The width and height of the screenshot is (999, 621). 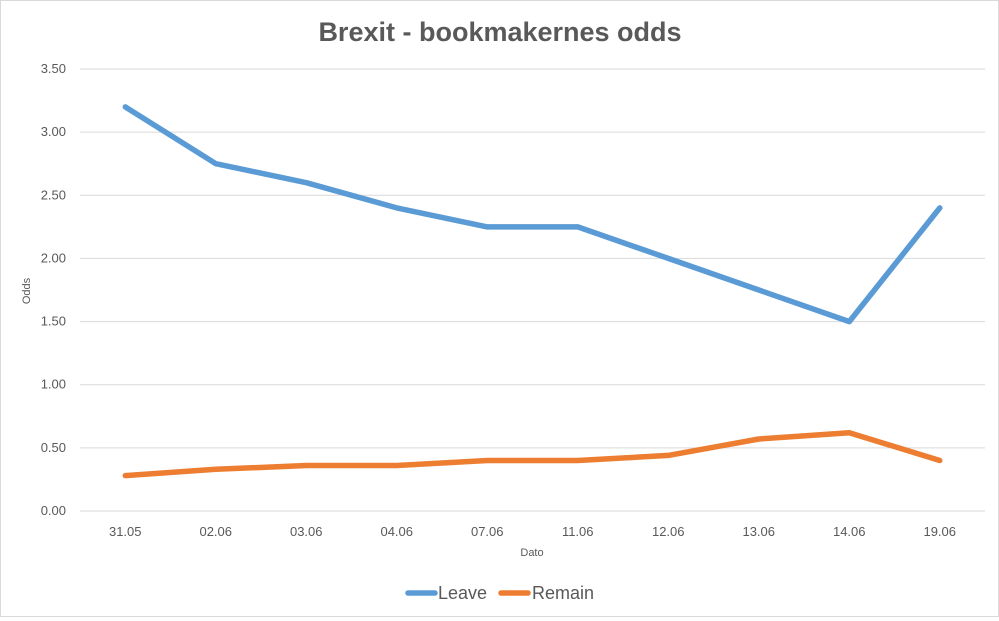 What do you see at coordinates (125, 531) in the screenshot?
I see `x-tick-label: 31.05` at bounding box center [125, 531].